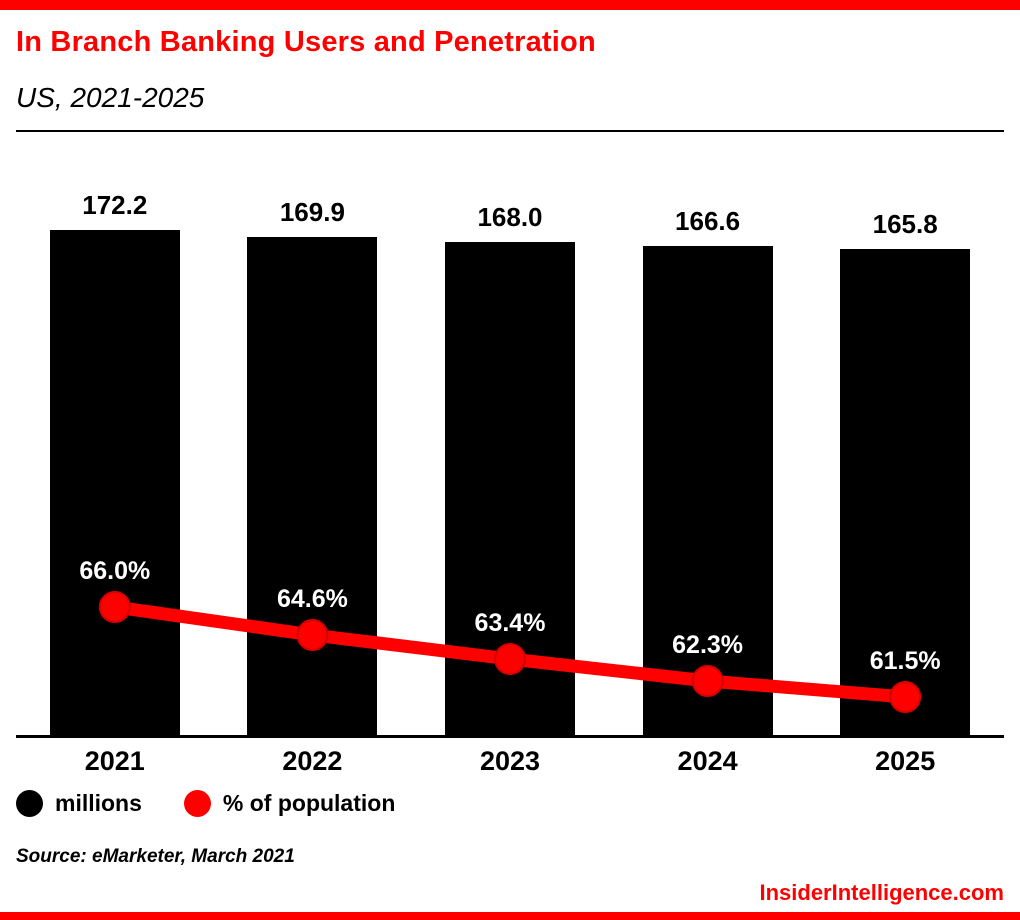  Describe the element at coordinates (905, 223) in the screenshot. I see `bar-value-label: 165.8` at that location.